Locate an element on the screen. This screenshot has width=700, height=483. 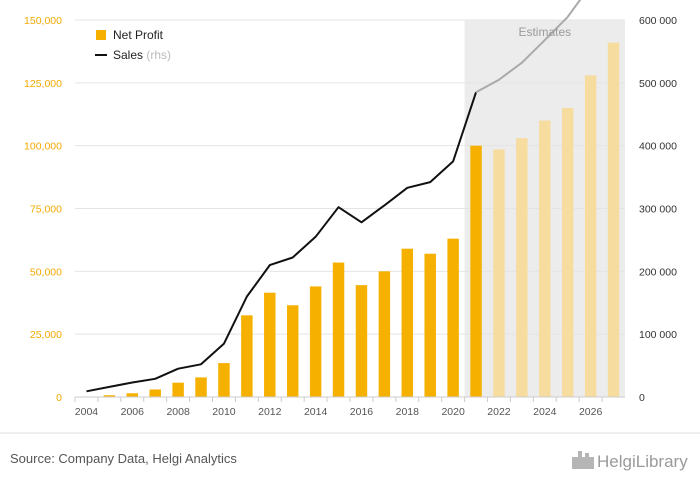
left-axis-tick-label: 150,000 is located at coordinates (43, 21).